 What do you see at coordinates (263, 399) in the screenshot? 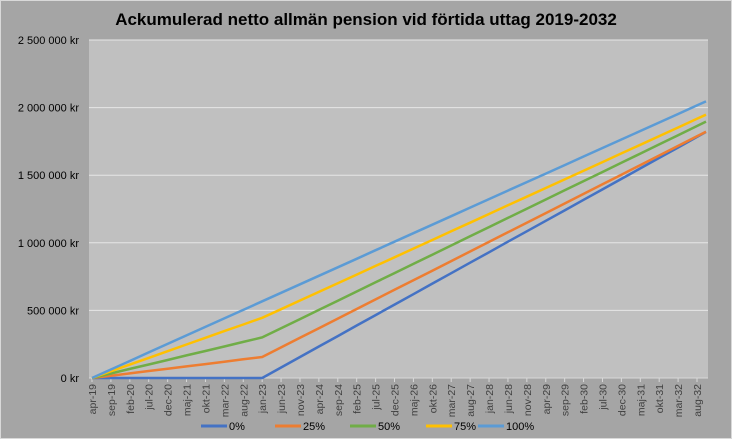
I see `x-tick-label: jan-23` at bounding box center [263, 399].